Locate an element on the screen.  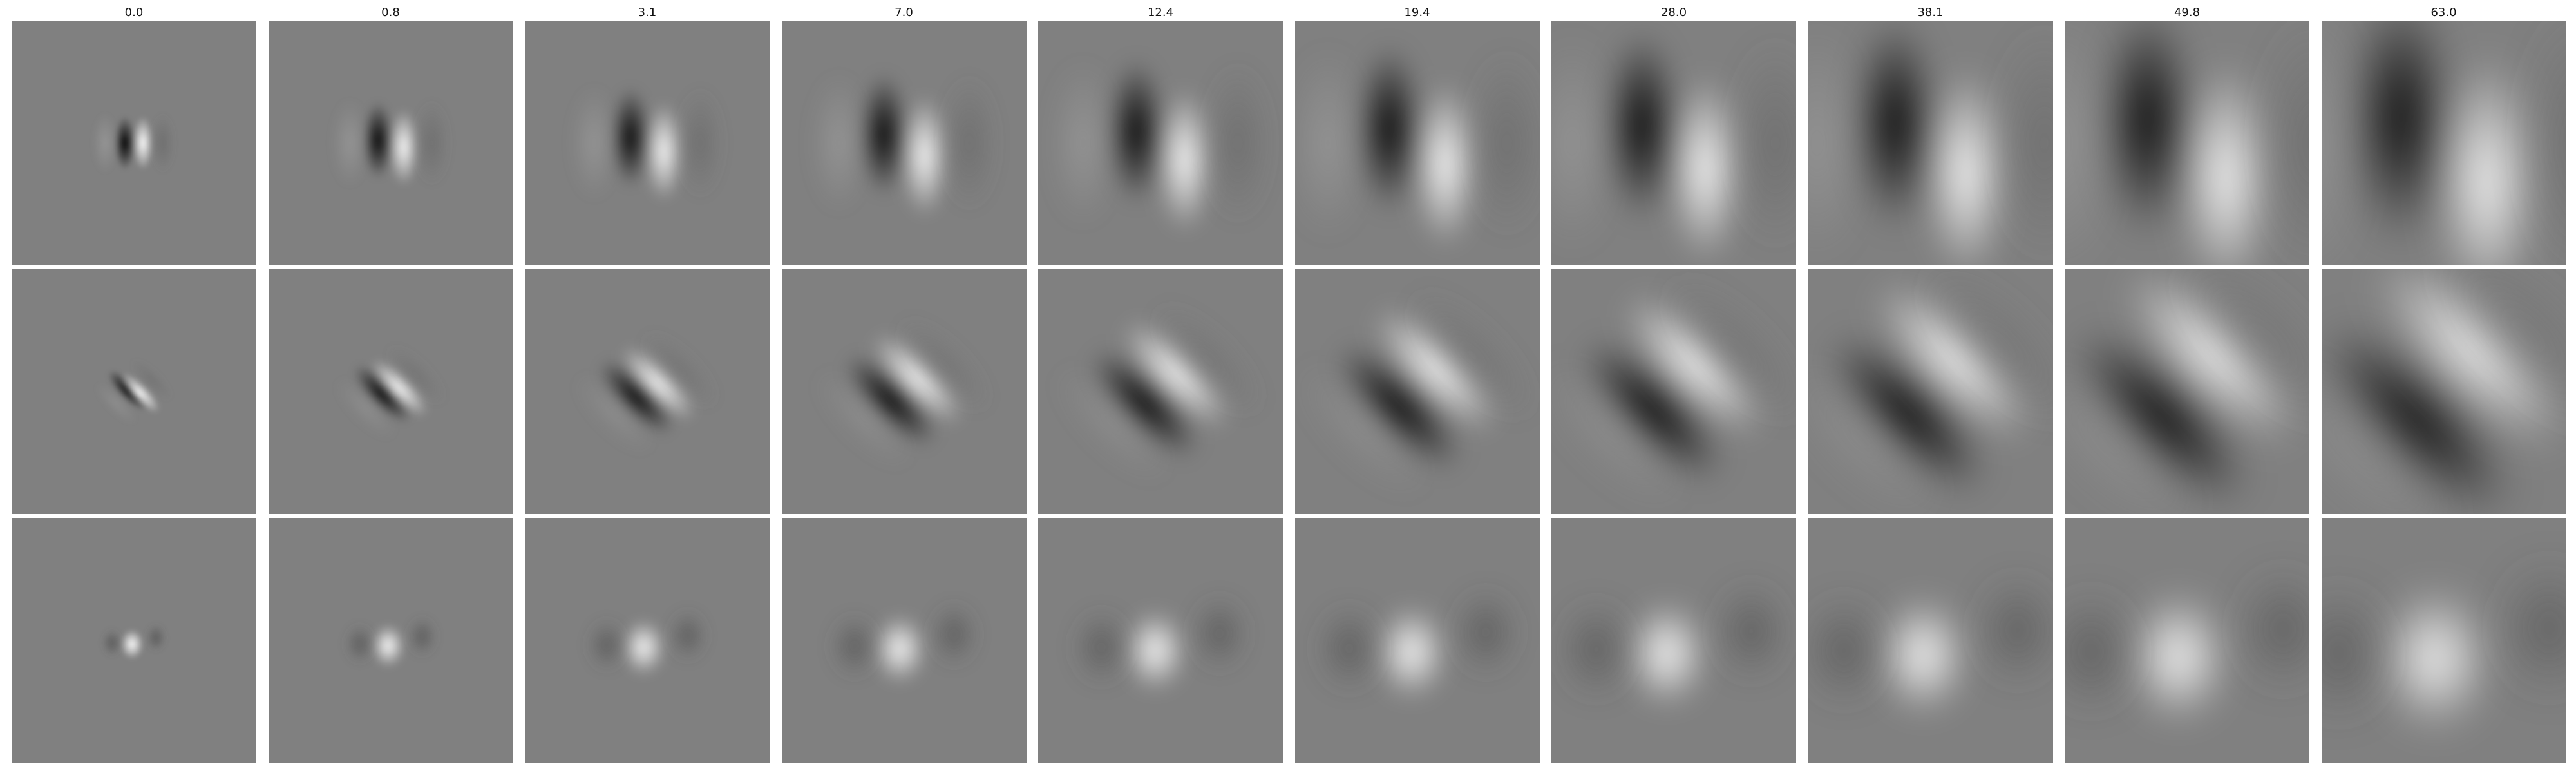
column-title: 19.4 is located at coordinates (1417, 12).